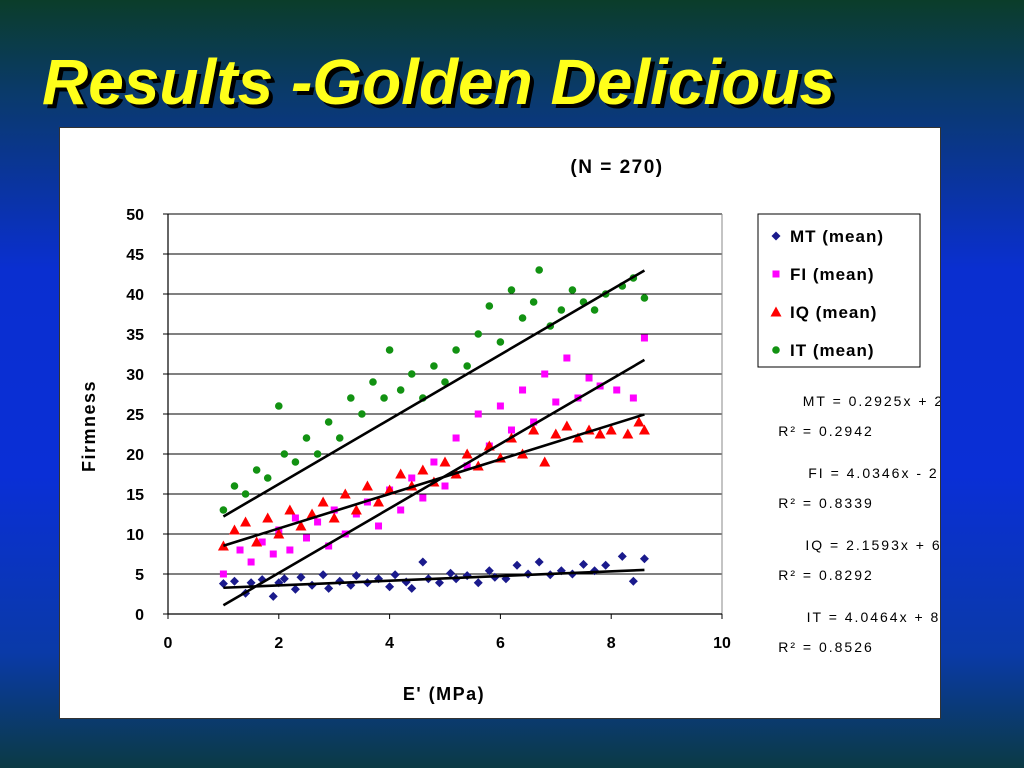 Image resolution: width=1024 pixels, height=768 pixels. What do you see at coordinates (139, 575) in the screenshot?
I see `y-tick-label: 5` at bounding box center [139, 575].